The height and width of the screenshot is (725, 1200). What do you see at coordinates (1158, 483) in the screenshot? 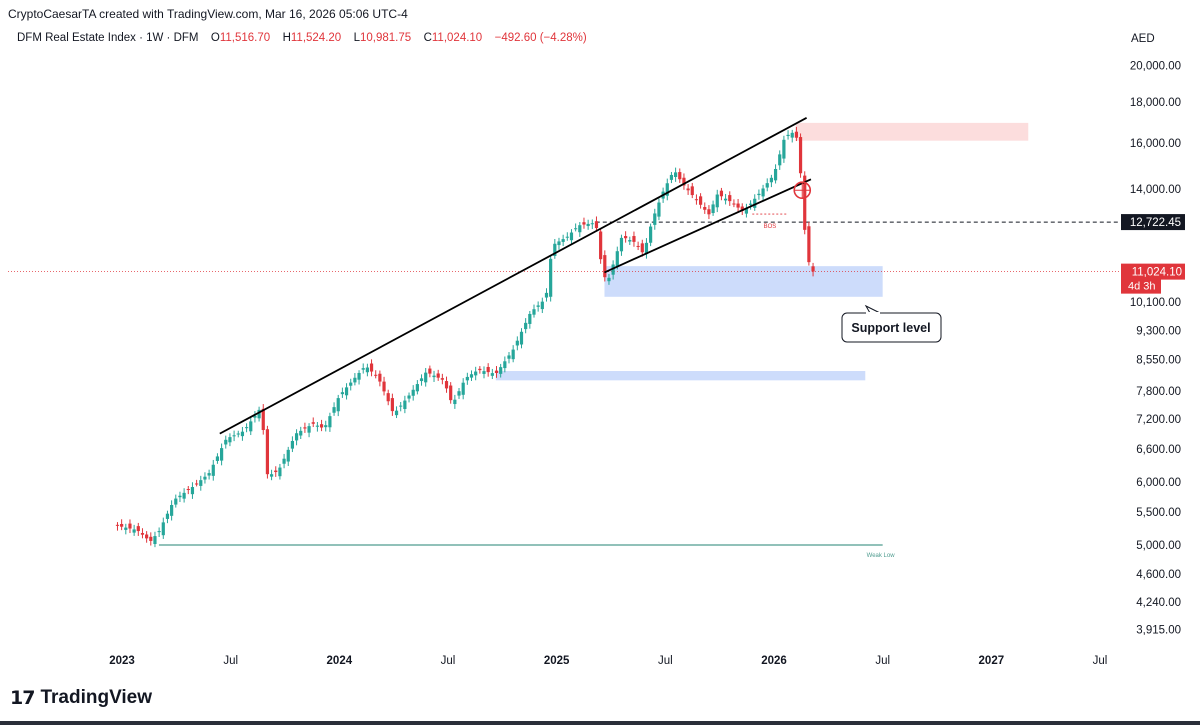
I see `price-axis-tick: 6,000.00` at bounding box center [1158, 483].